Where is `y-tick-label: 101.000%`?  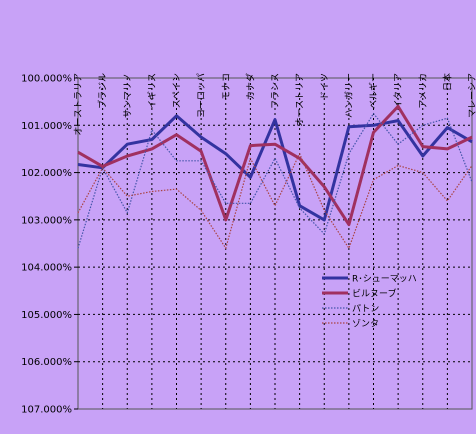 y-tick-label: 101.000% is located at coordinates (46, 126).